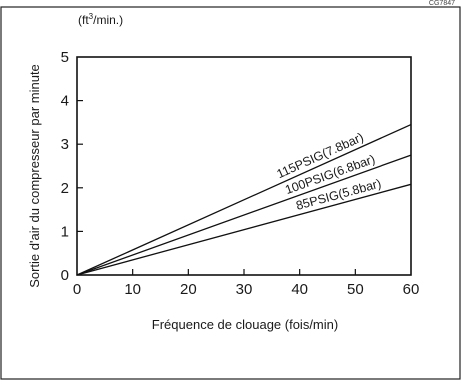  Describe the element at coordinates (245, 324) in the screenshot. I see `x-axis-title: Fréquence de clouage (fois/min)` at that location.